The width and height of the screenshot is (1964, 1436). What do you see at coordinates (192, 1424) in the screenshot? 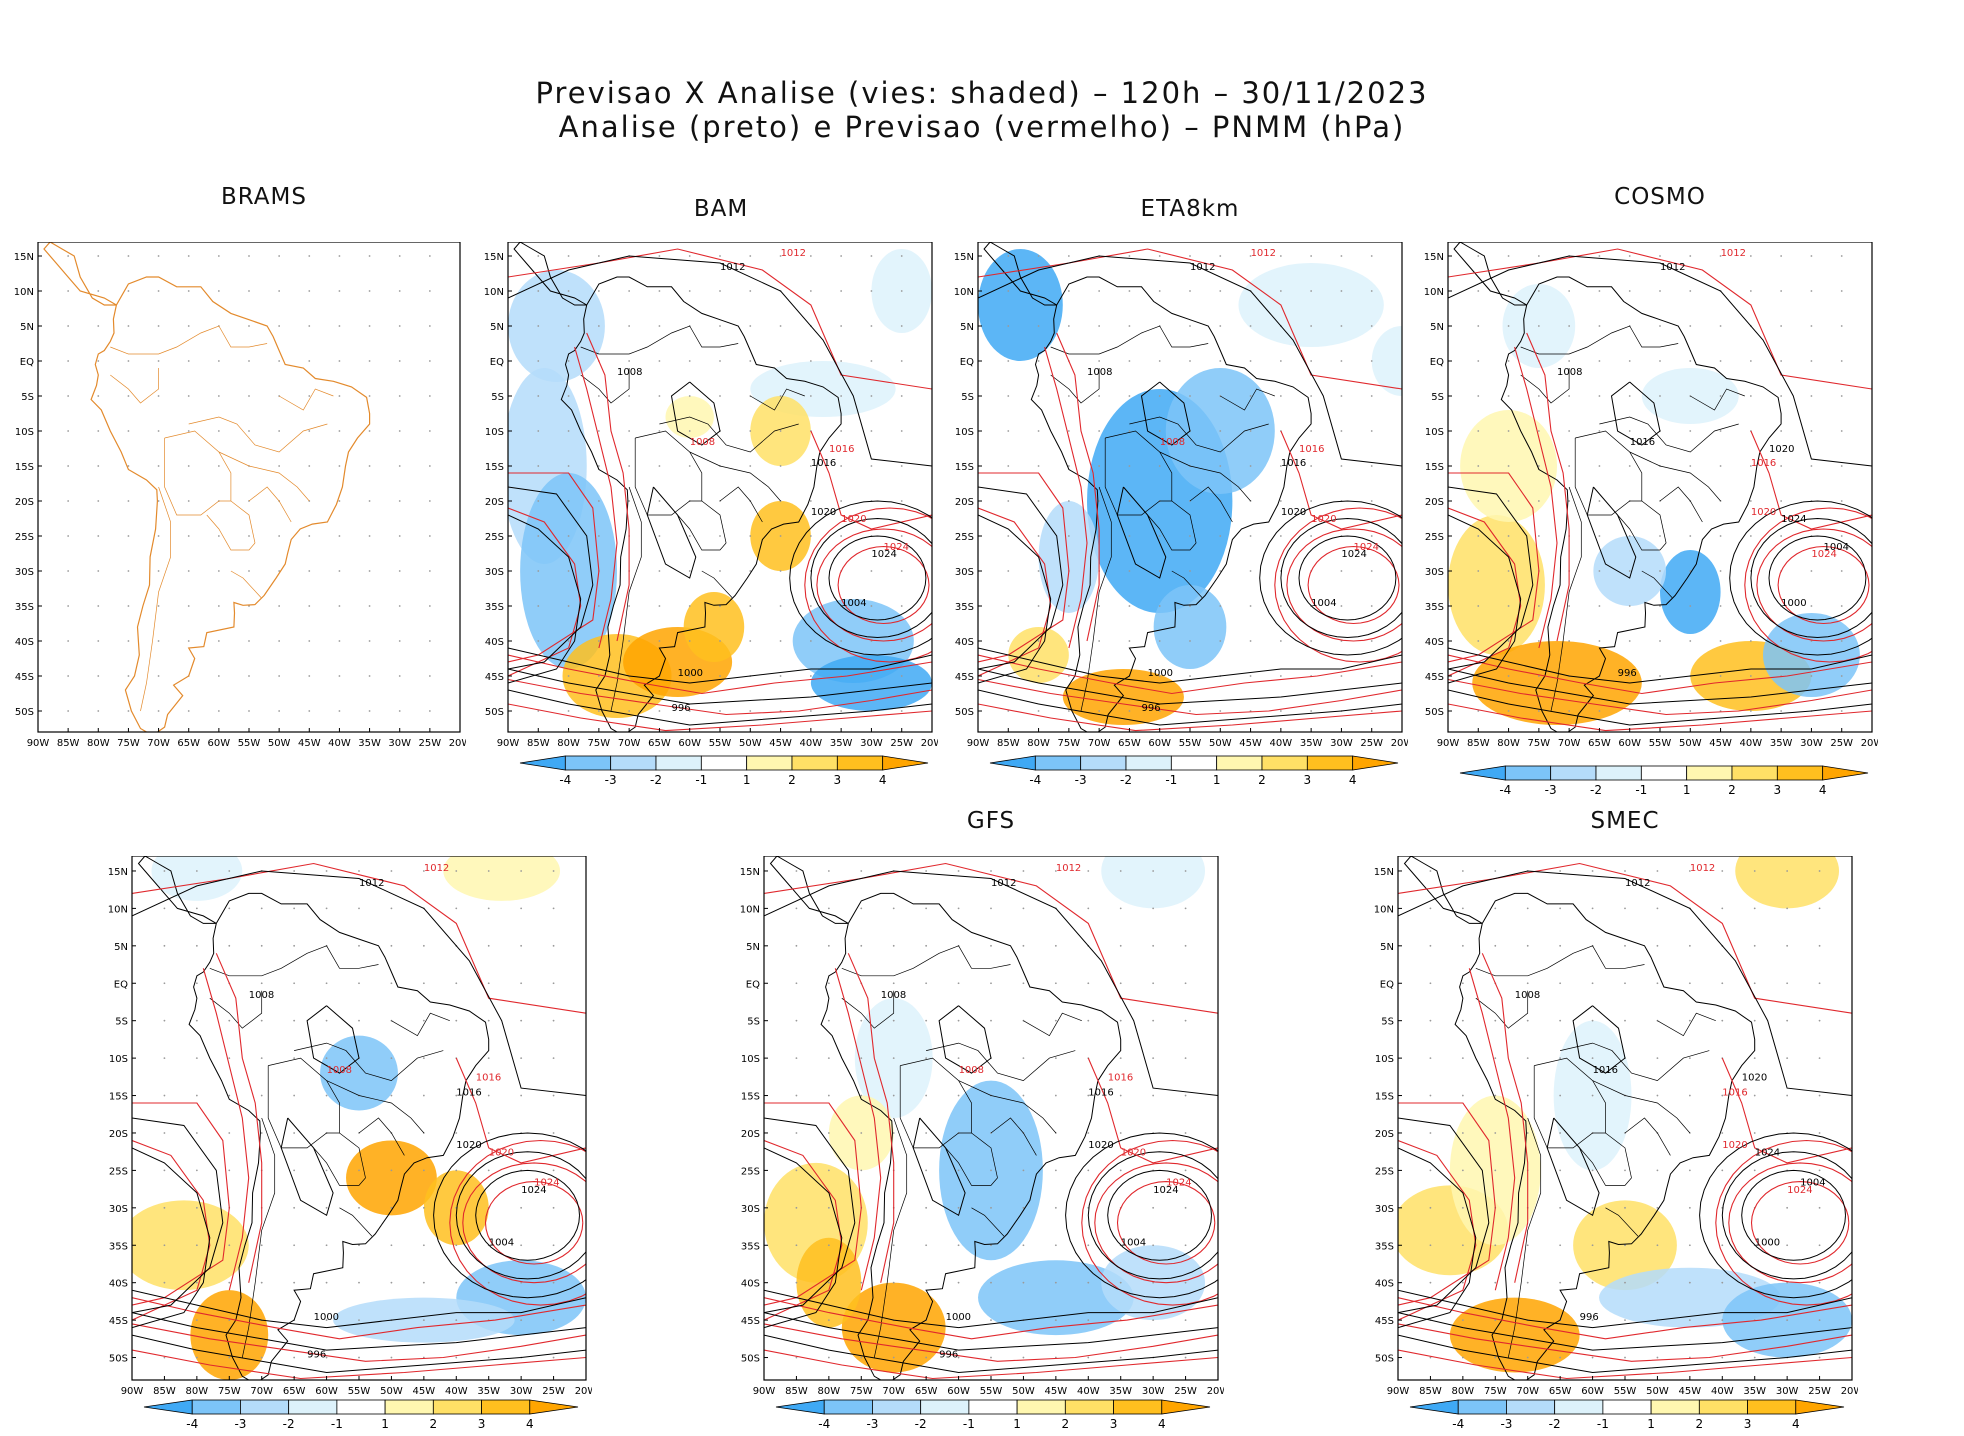
I see `colorbar-label: -4` at bounding box center [192, 1424].